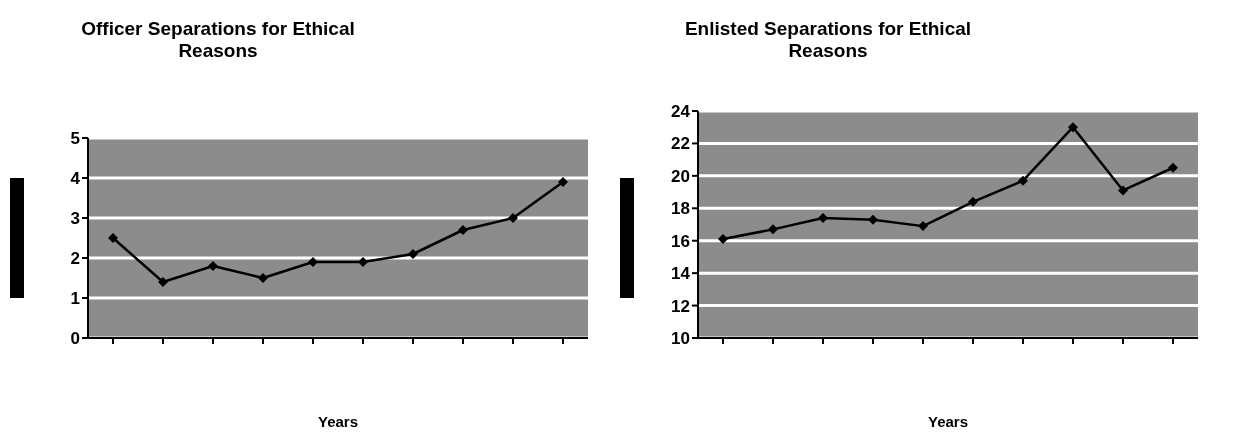 This screenshot has width=1241, height=446. I want to click on y-tick-label: 12, so click(680, 306).